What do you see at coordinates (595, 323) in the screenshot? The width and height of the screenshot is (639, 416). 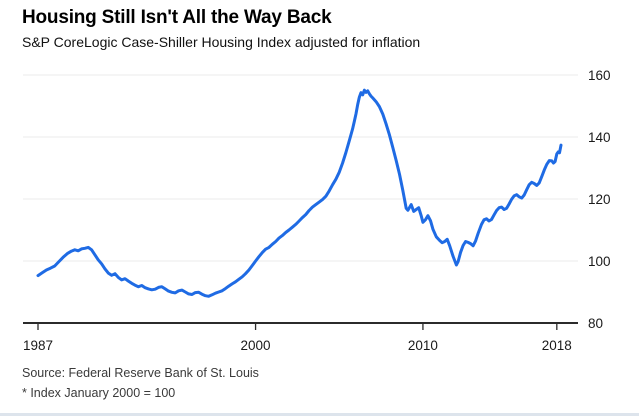 I see `y-axis-label-80: 80` at bounding box center [595, 323].